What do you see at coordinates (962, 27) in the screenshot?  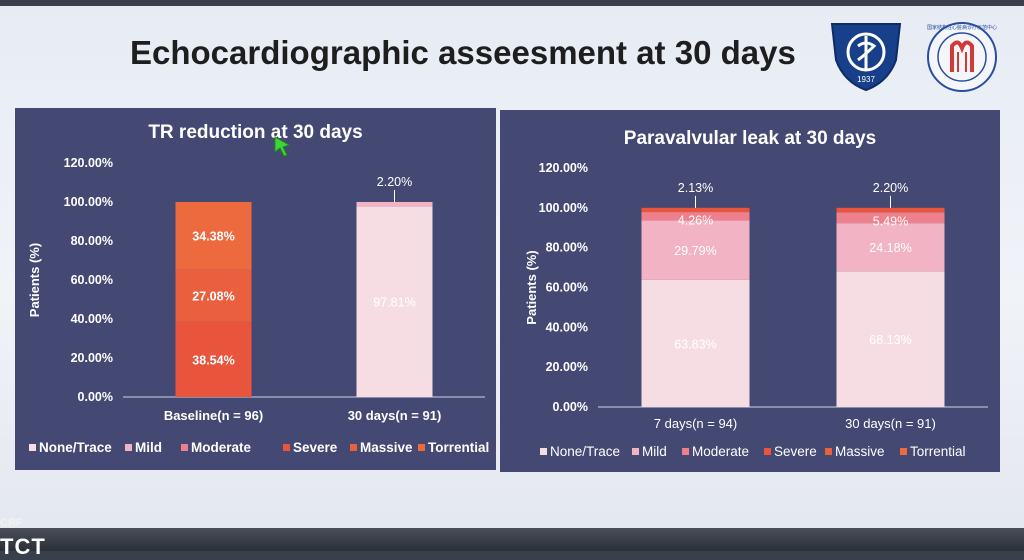 I see `round-logo-text: 国家结构性心脏病诊疗示范中心` at bounding box center [962, 27].